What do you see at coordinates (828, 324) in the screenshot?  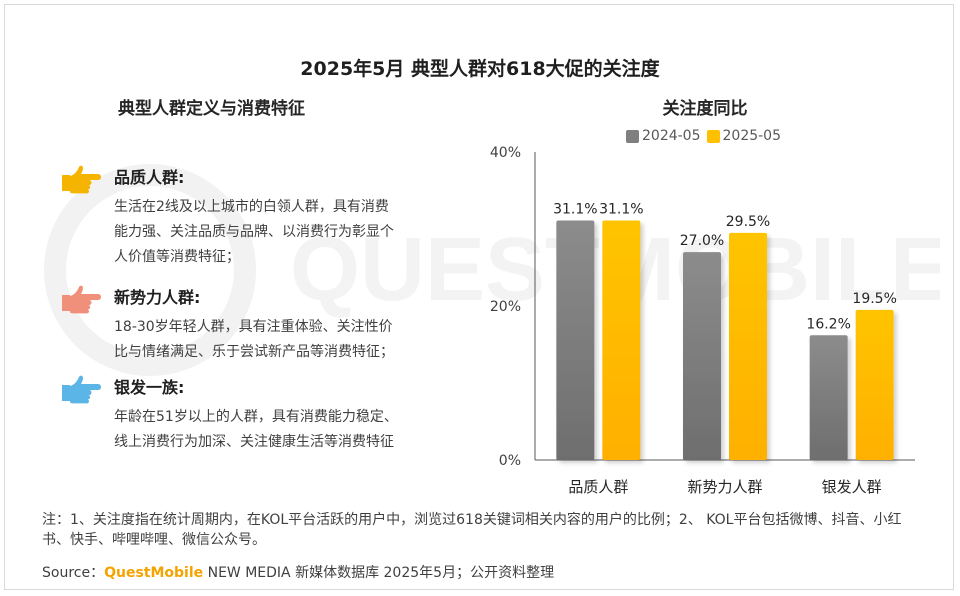 I see `data-label: 16.2%` at bounding box center [828, 324].